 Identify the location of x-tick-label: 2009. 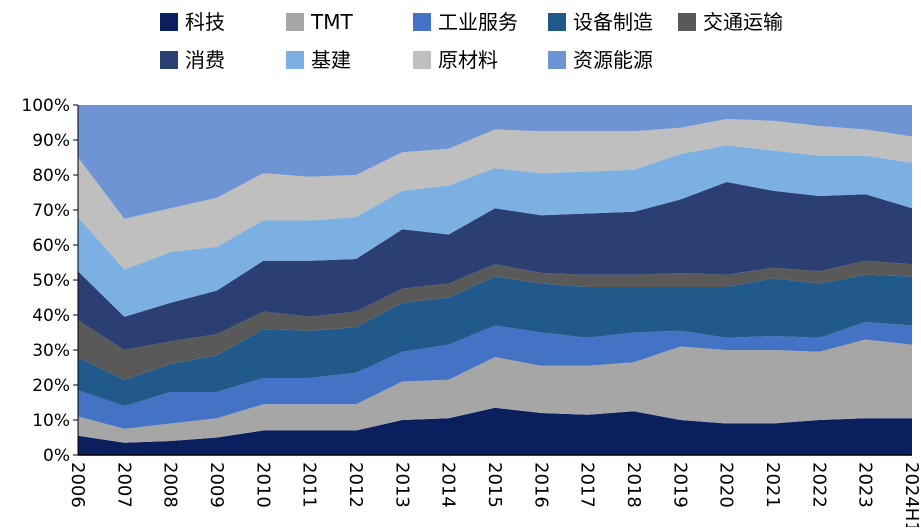
(216, 485).